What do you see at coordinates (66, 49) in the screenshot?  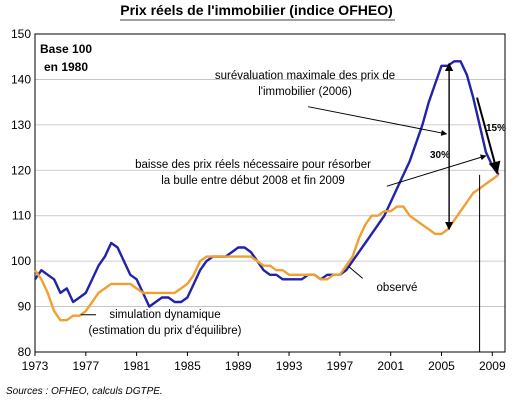 I see `base-note-line1: Base 100` at bounding box center [66, 49].